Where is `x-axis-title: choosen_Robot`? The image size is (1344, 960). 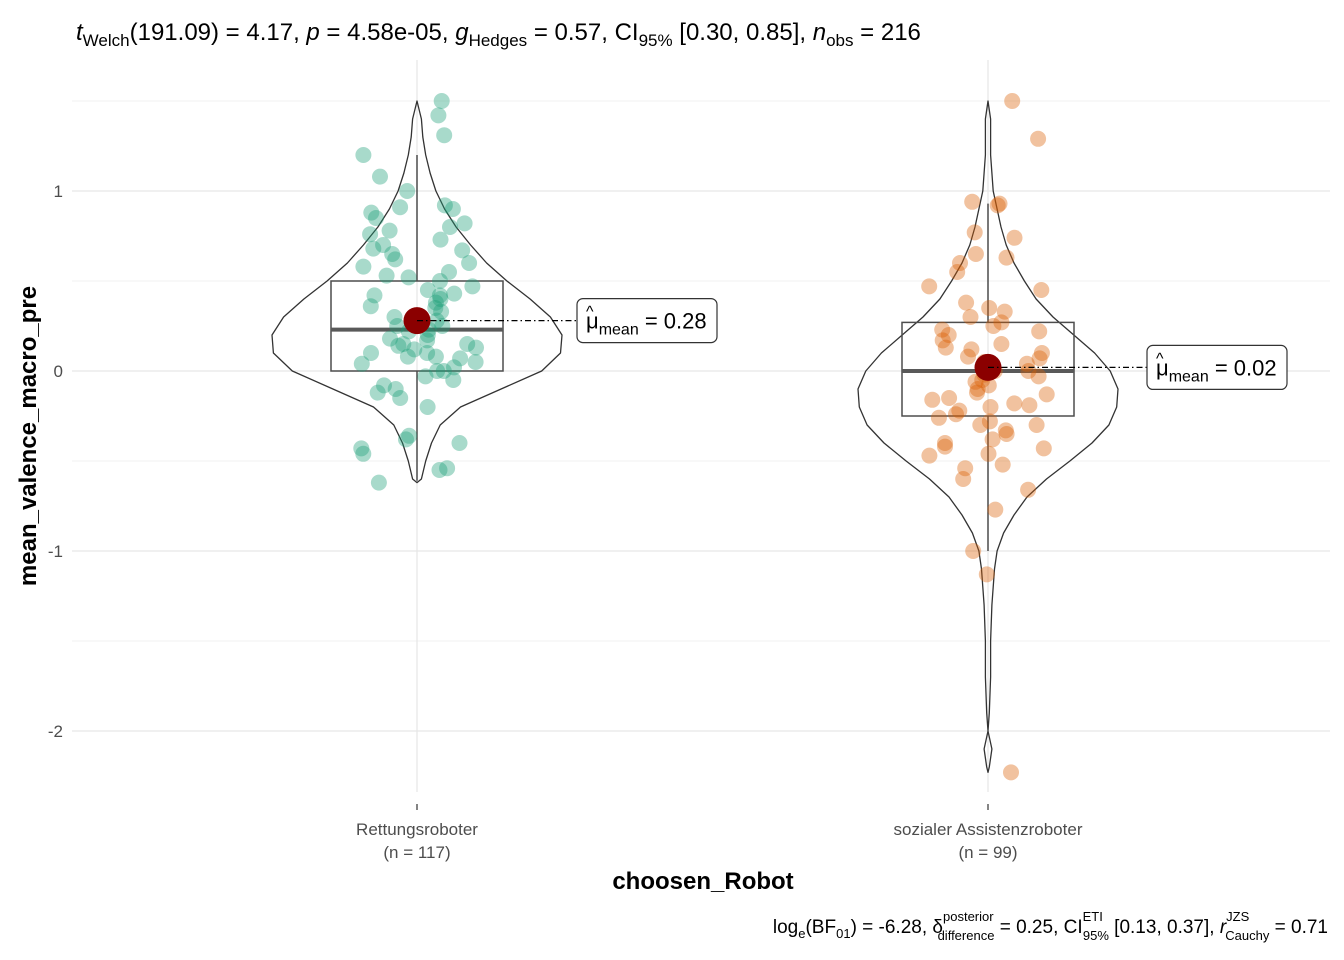 x-axis-title: choosen_Robot is located at coordinates (702, 881).